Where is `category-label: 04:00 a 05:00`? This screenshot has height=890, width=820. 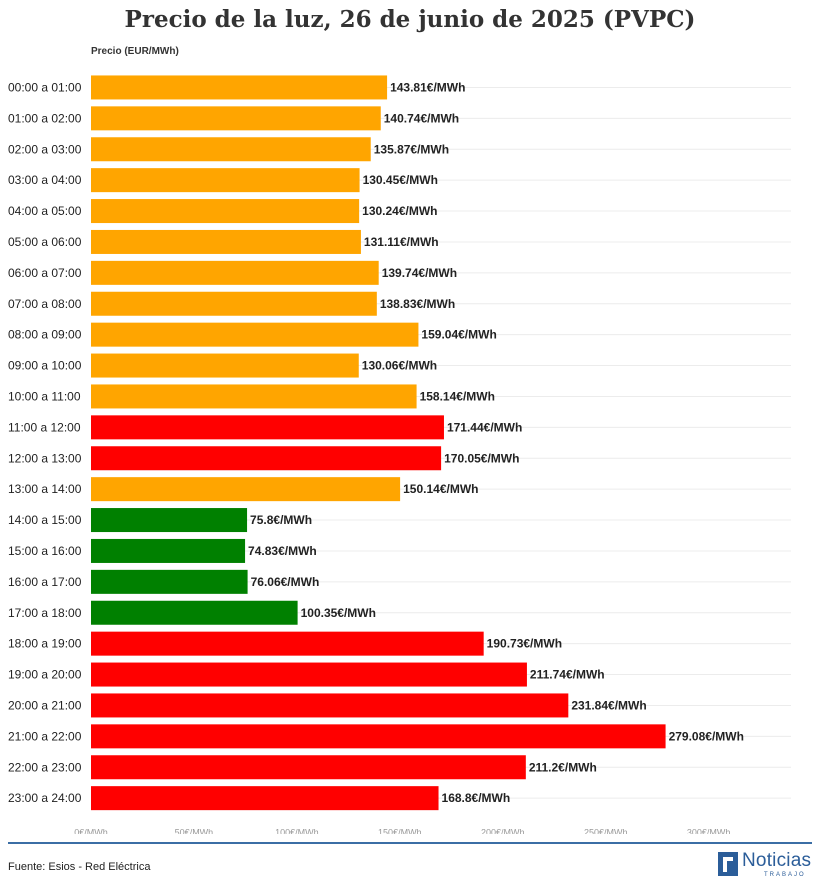
category-label: 04:00 a 05:00 is located at coordinates (45, 211).